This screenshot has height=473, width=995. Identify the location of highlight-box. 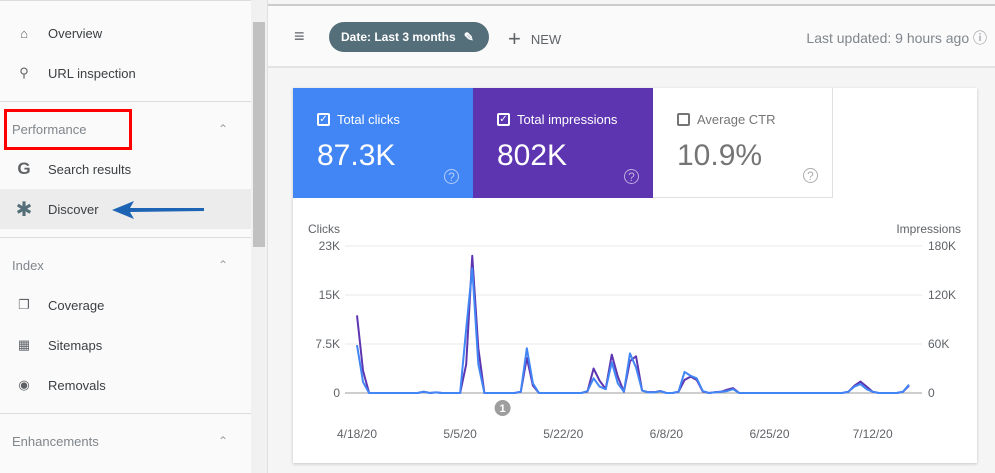
(68, 129).